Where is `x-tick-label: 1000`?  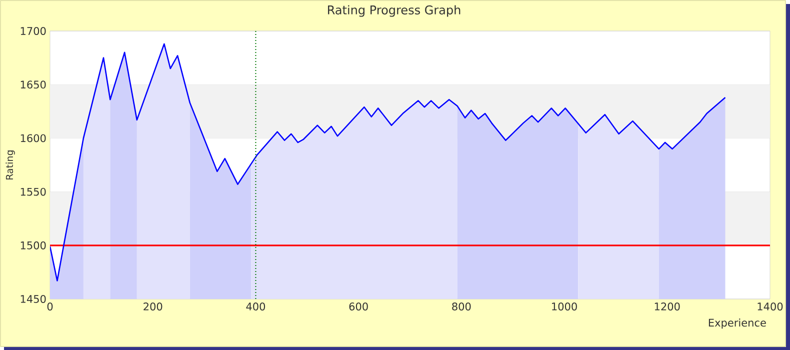 x-tick-label: 1000 is located at coordinates (564, 306).